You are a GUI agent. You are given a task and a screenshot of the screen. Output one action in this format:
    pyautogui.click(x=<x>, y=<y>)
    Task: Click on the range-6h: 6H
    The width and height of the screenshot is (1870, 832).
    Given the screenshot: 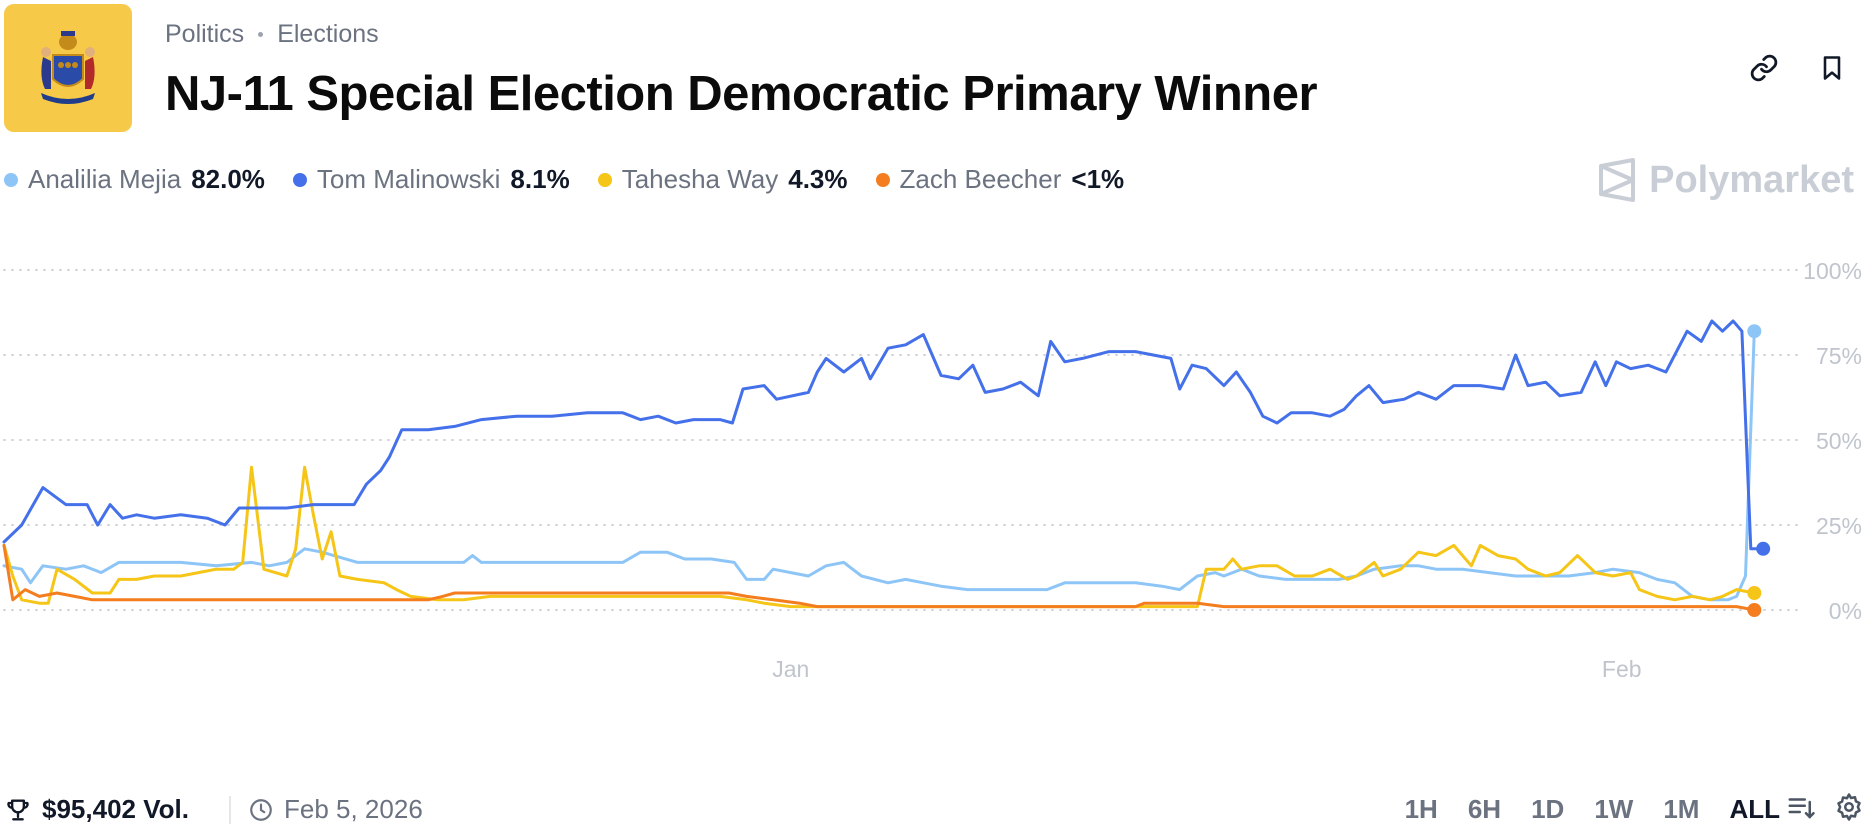 What is the action you would take?
    pyautogui.click(x=1484, y=809)
    